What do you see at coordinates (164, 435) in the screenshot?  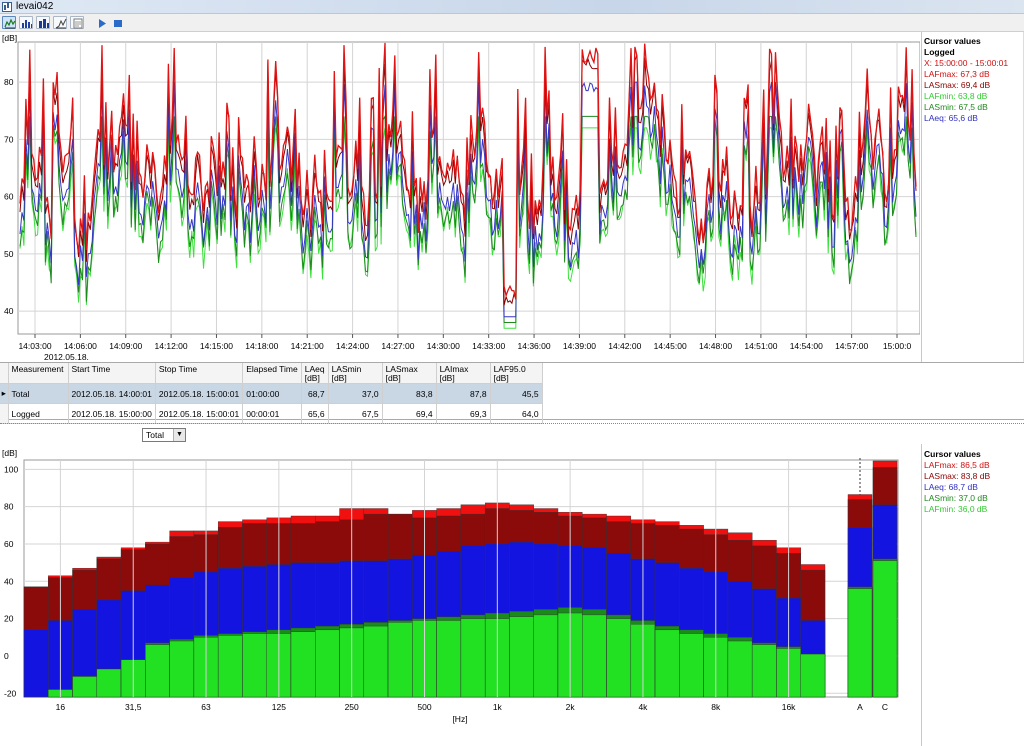 I see `measurement-select: Total ▼` at bounding box center [164, 435].